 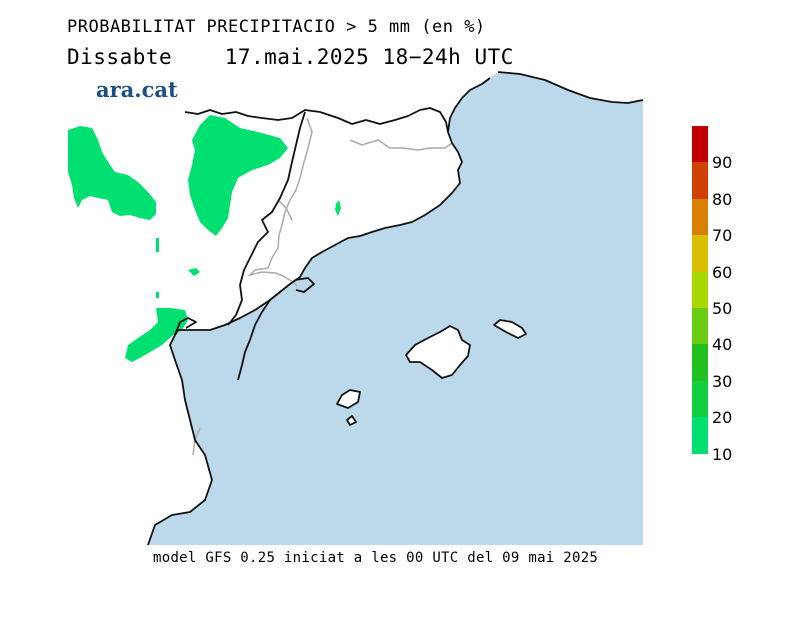 I want to click on valencia-border, so click(x=254, y=340).